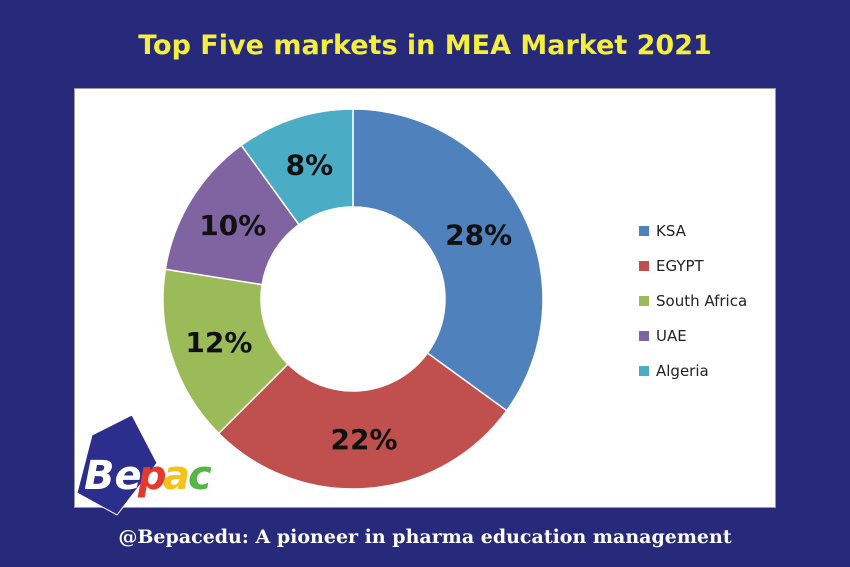 This screenshot has height=567, width=850. What do you see at coordinates (644, 336) in the screenshot?
I see `legend-swatch-uae` at bounding box center [644, 336].